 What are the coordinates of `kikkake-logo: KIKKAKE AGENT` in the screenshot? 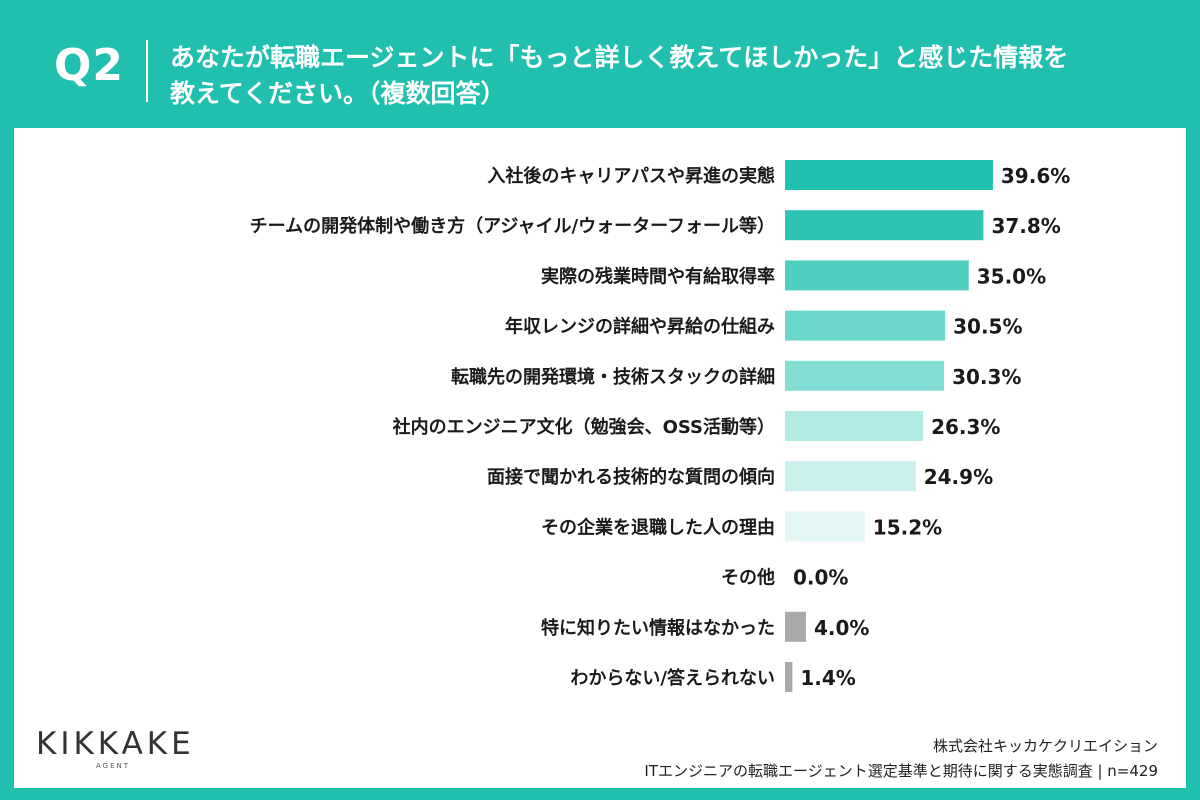 It's located at (115, 748).